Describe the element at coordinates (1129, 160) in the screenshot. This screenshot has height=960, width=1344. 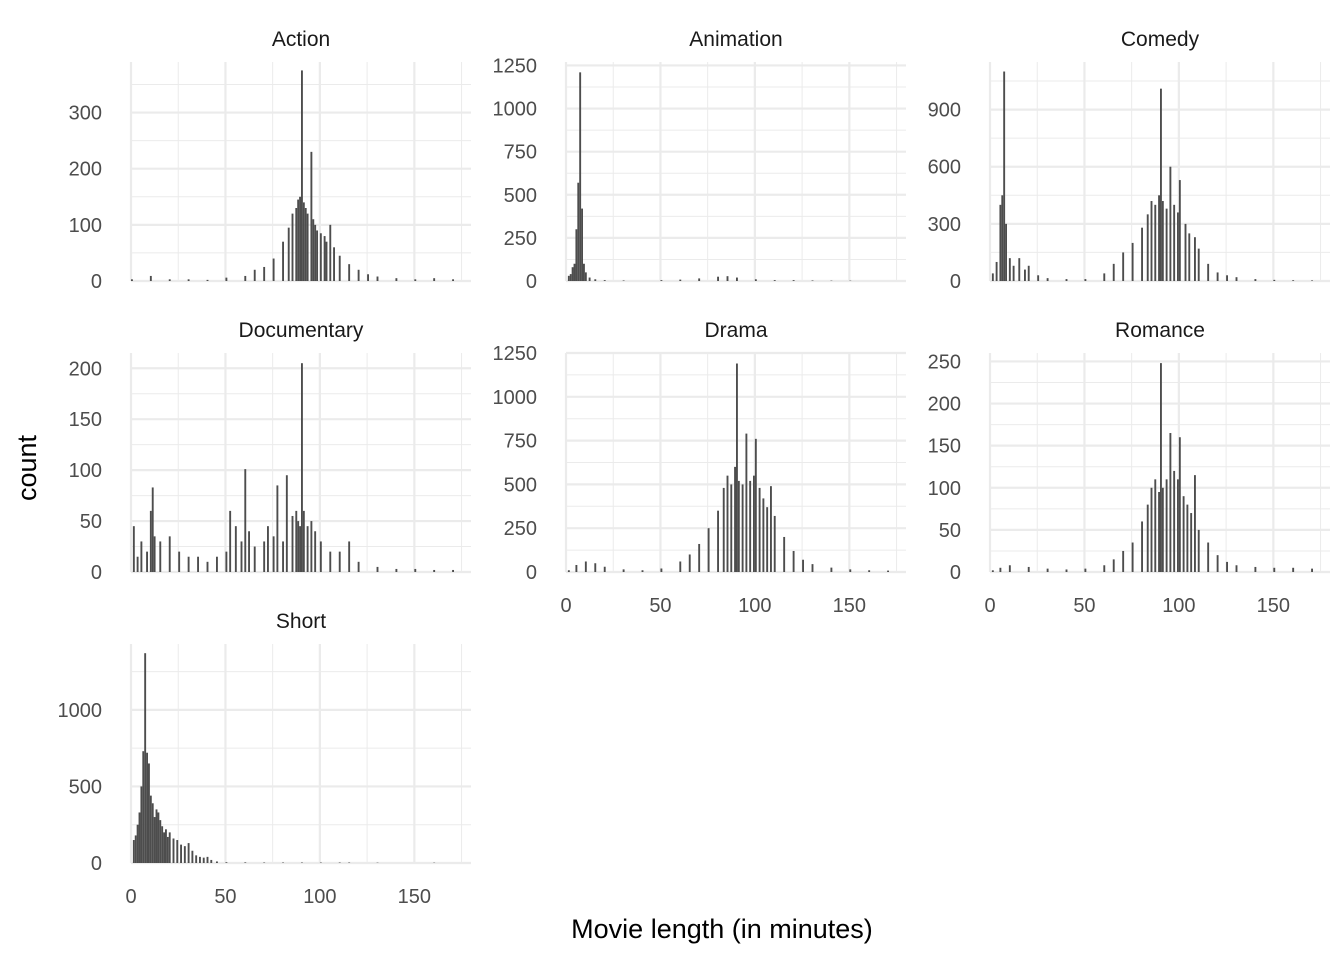
I see `facet-panel-comedy: Comedy 0 300 600 900` at that location.